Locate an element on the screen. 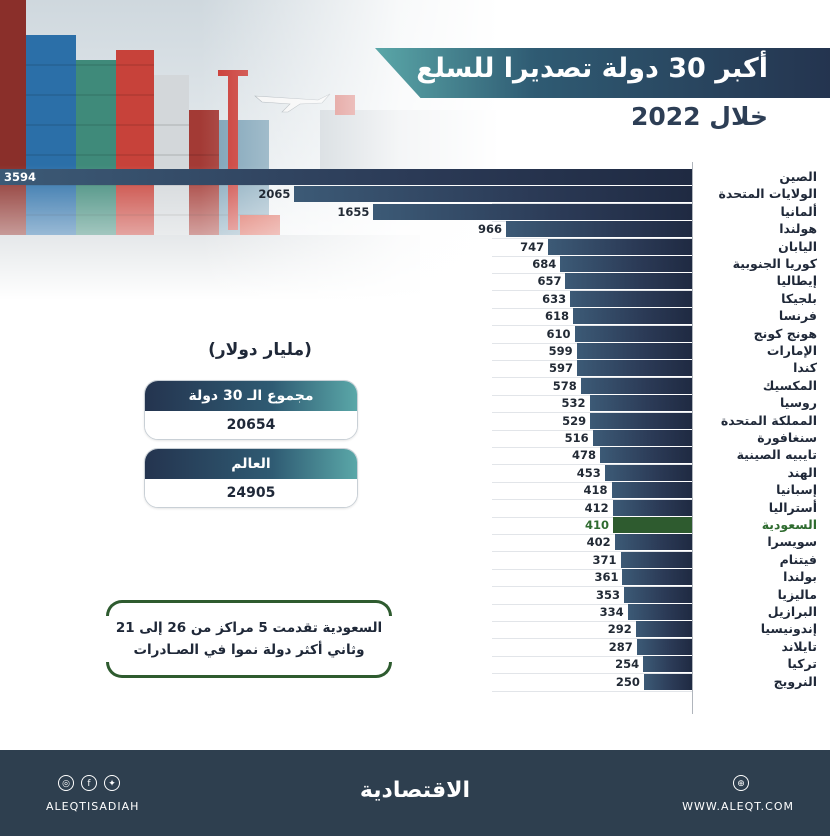 The image size is (830, 836). category-label: سنغافورة is located at coordinates (787, 437).